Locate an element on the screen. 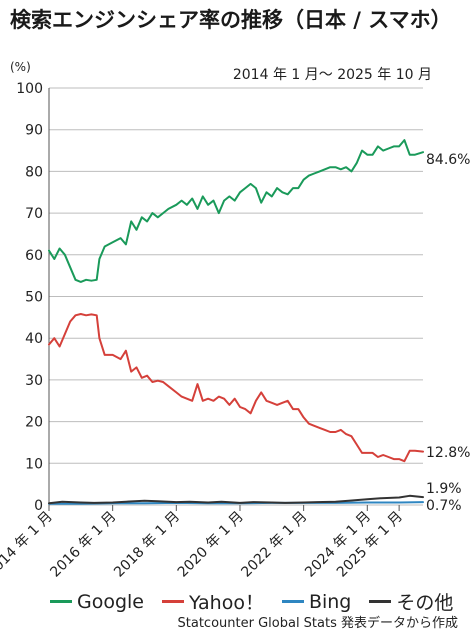 The width and height of the screenshot is (470, 635). y-tick-label-60: 60 is located at coordinates (34, 256).